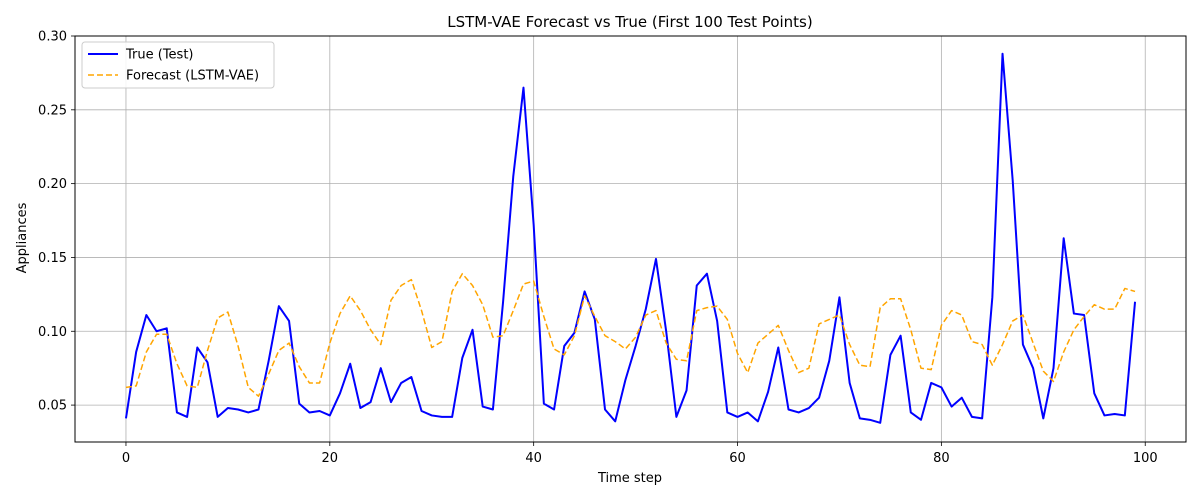 The image size is (1200, 500). What do you see at coordinates (737, 458) in the screenshot?
I see `x-tick-label: 60` at bounding box center [737, 458].